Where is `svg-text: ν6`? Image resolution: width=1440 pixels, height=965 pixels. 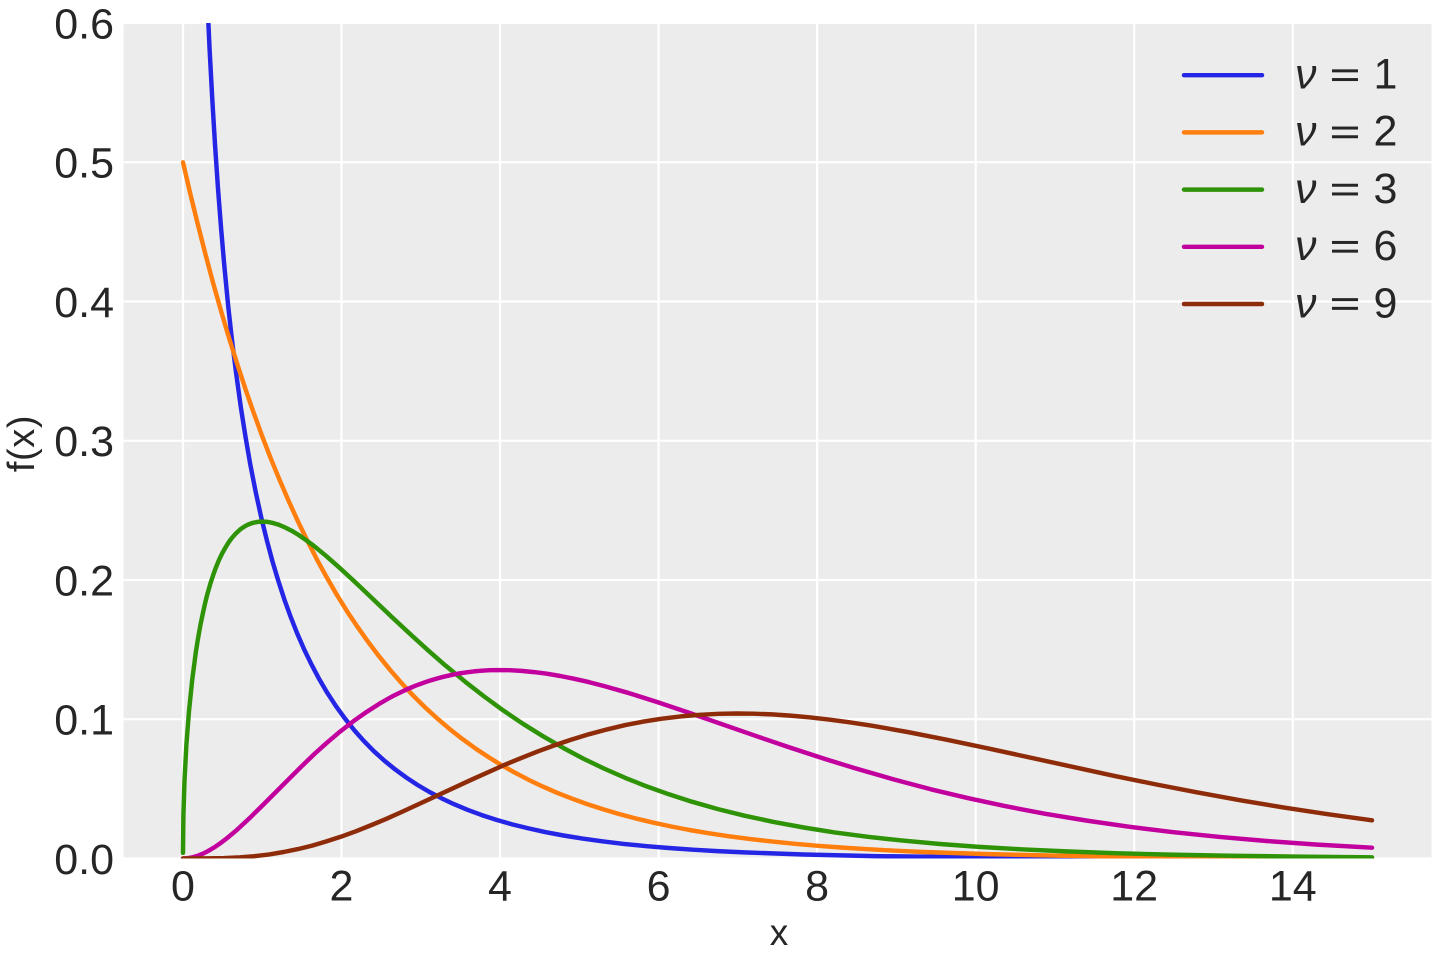
svg-text: ν6 is located at coordinates (1346, 246).